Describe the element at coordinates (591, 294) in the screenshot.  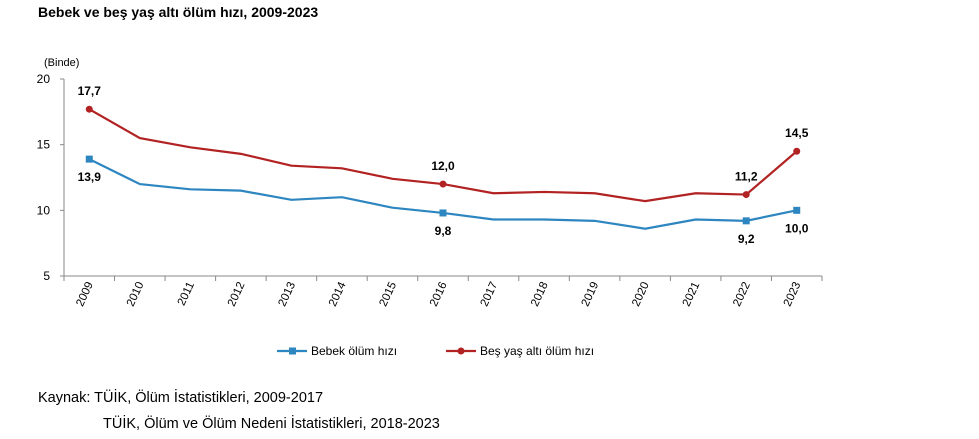
I see `x-tick-label: 2019` at that location.